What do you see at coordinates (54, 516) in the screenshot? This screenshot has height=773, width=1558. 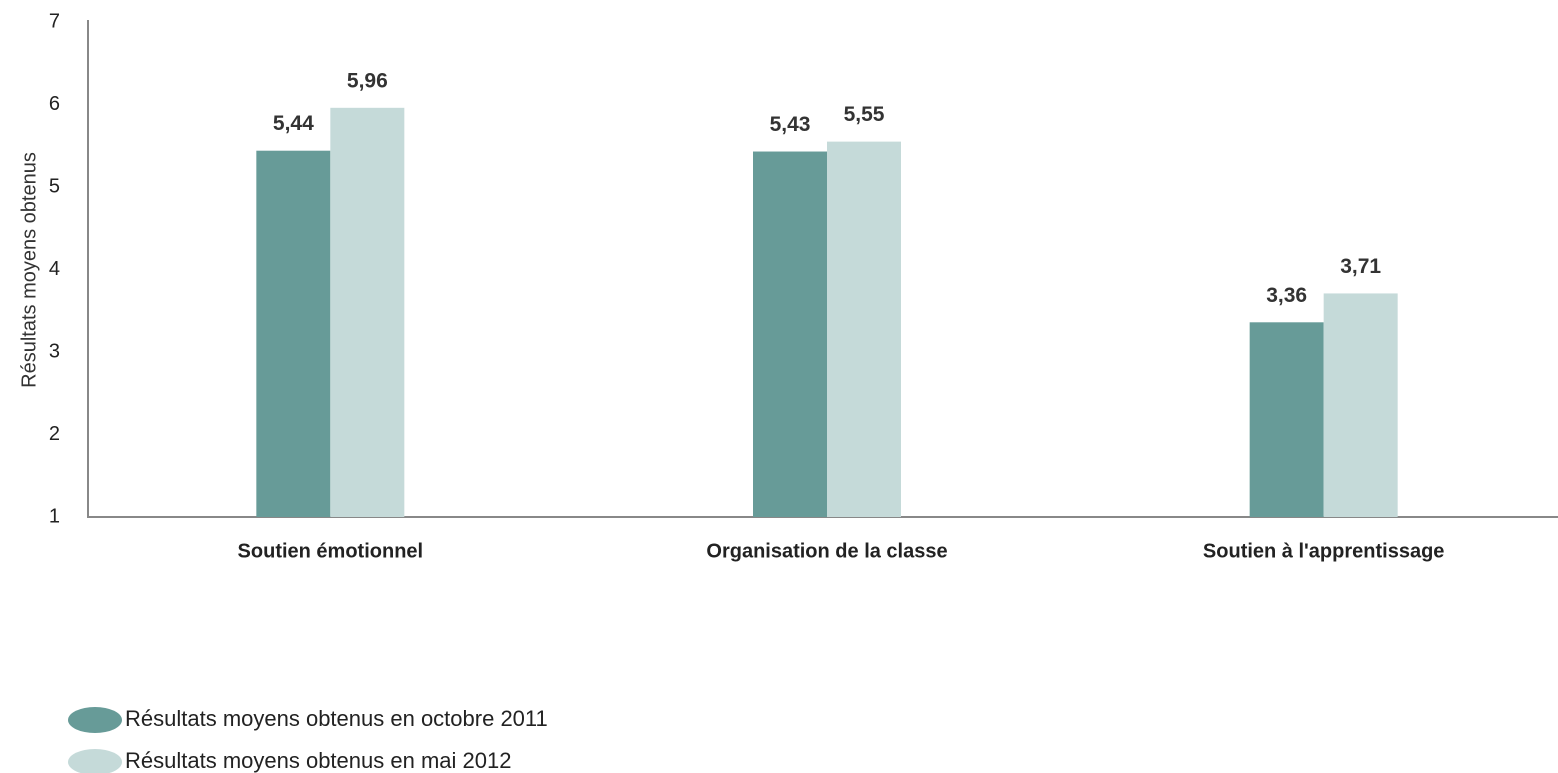 I see `y-tick-label: 1` at bounding box center [54, 516].